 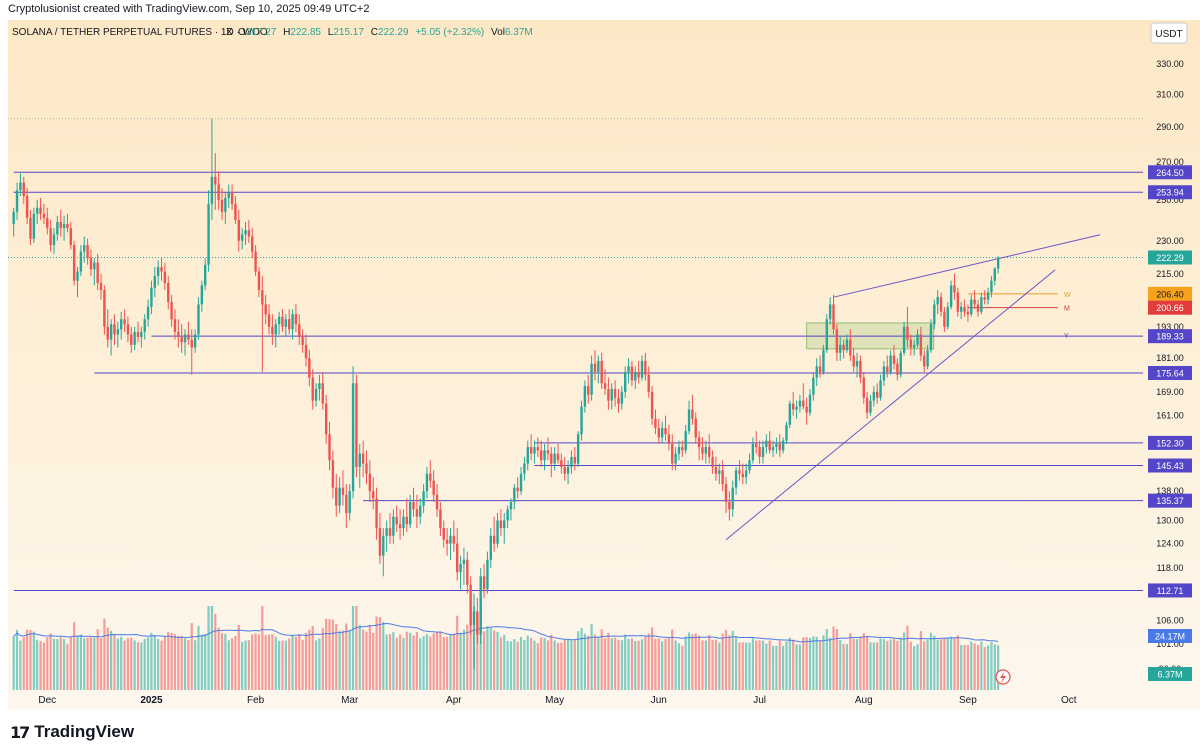 What do you see at coordinates (1170, 442) in the screenshot?
I see `price-tag: 152.30` at bounding box center [1170, 442].